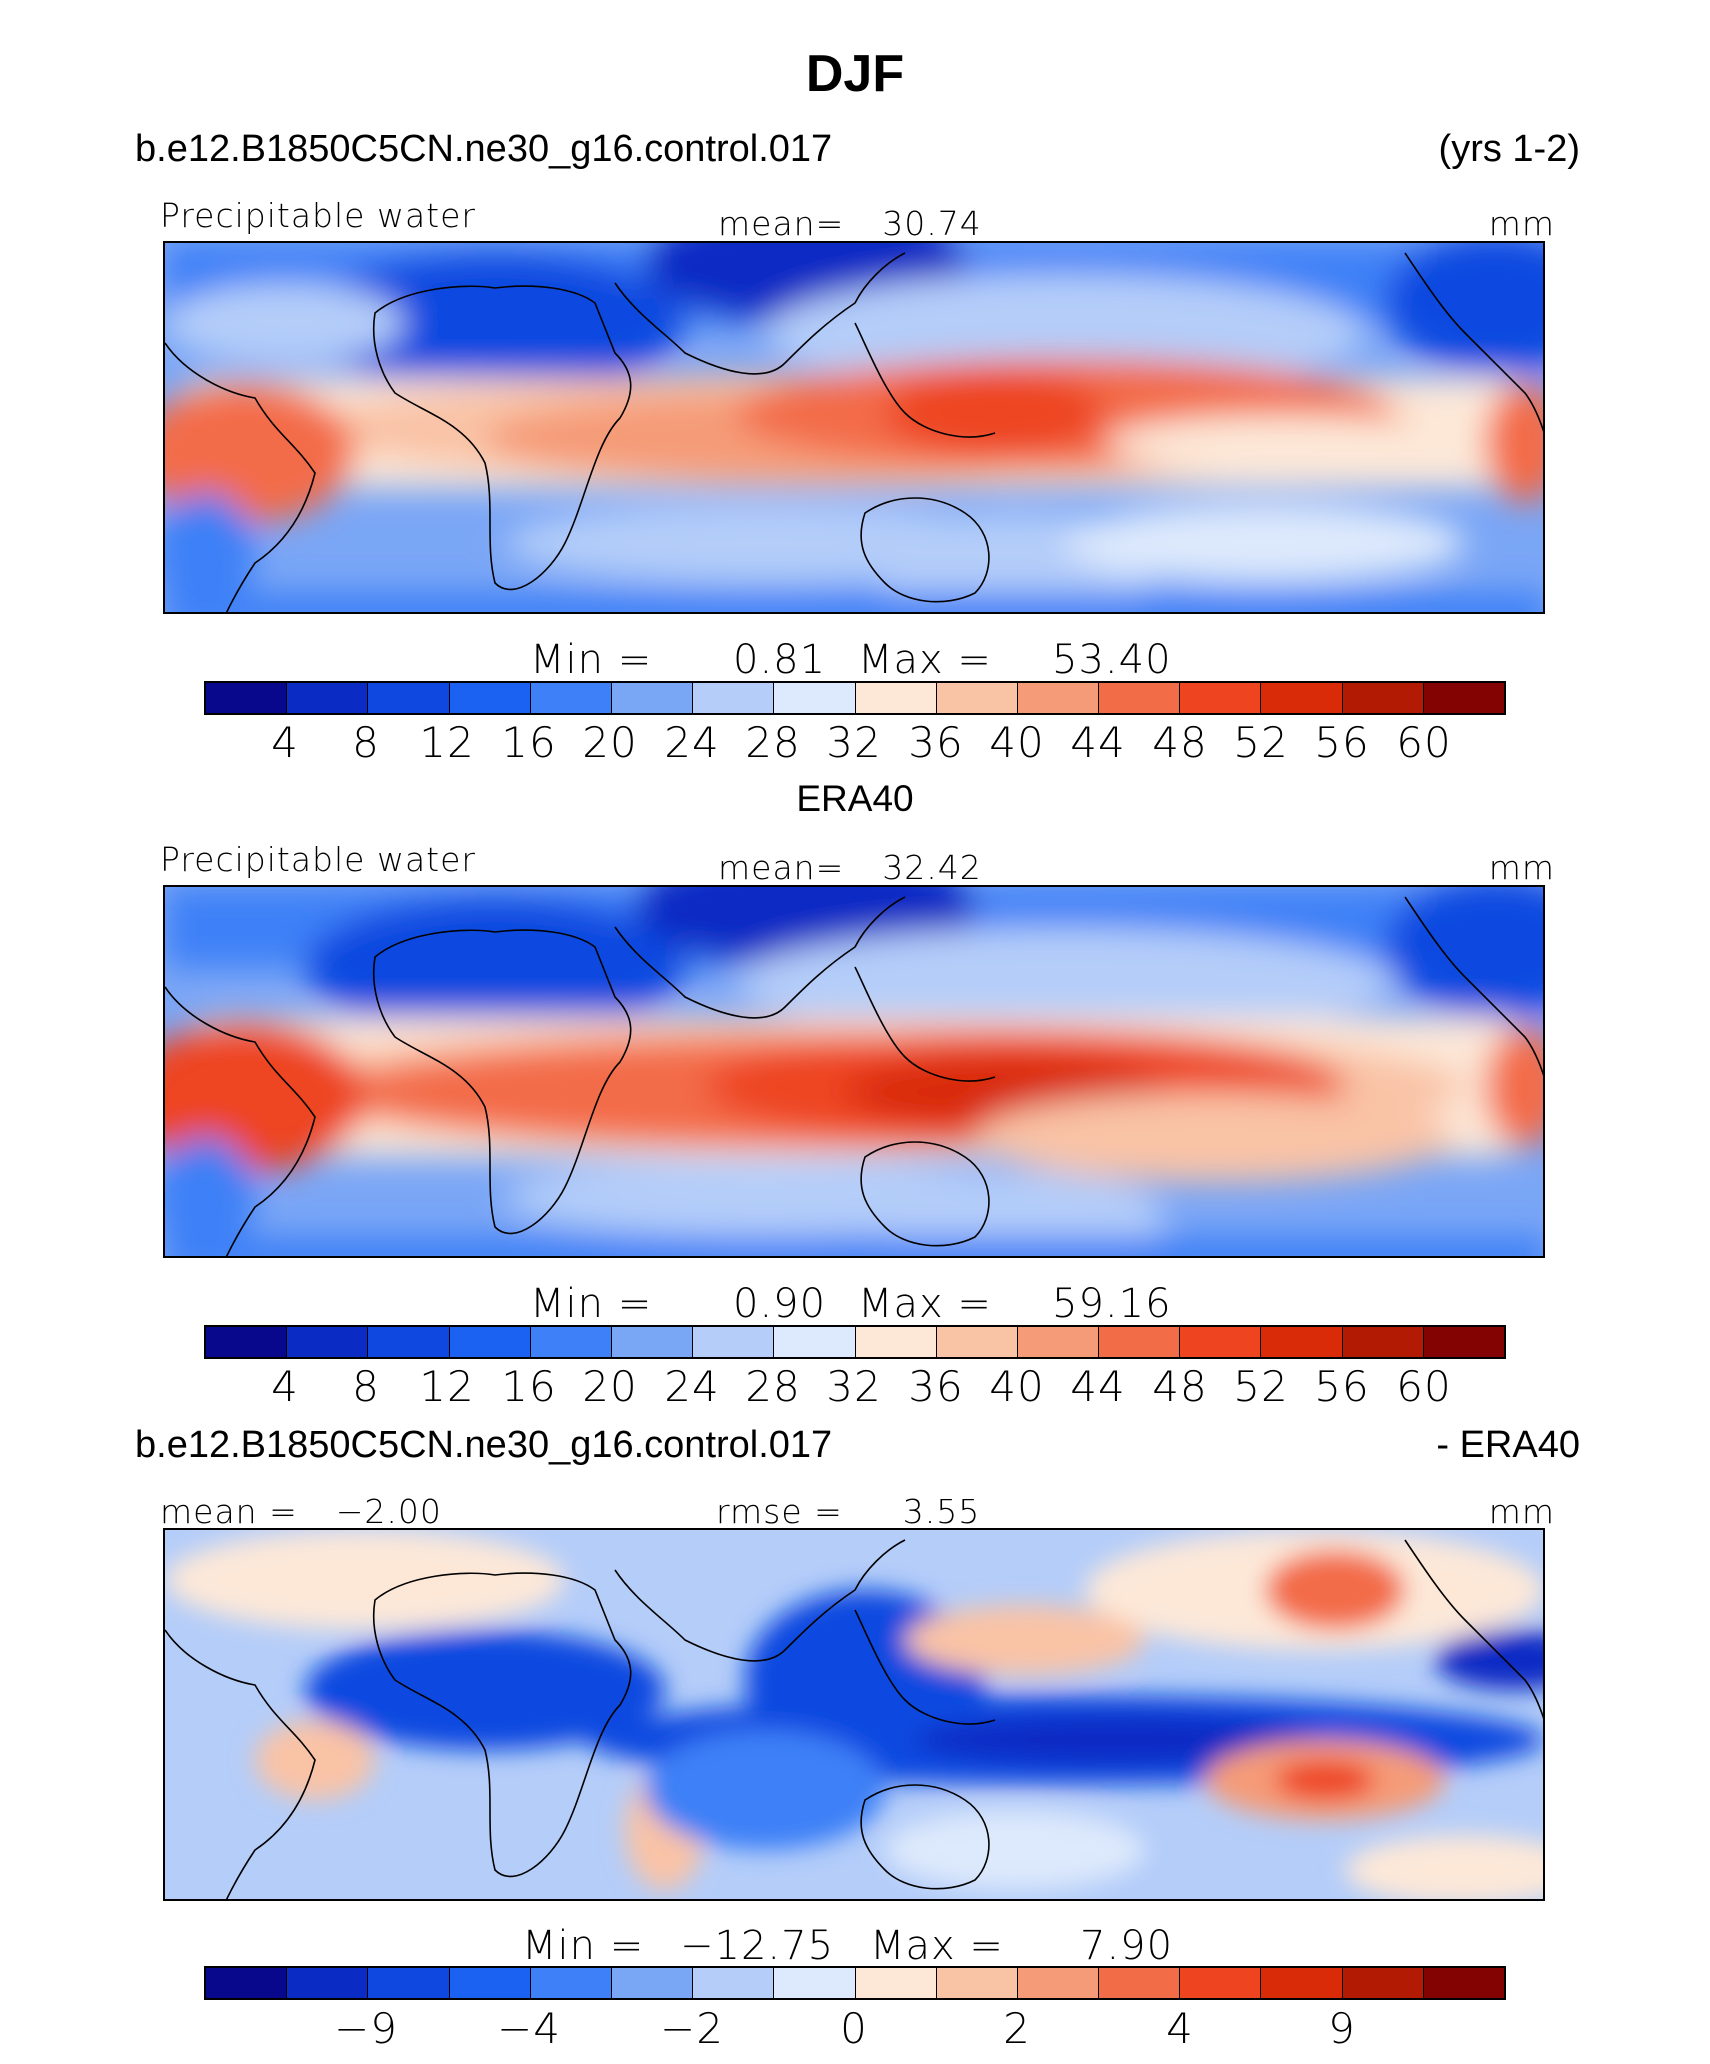 Image resolution: width=1710 pixels, height=2064 pixels. I want to click on panel2-tick: 24, so click(692, 1386).